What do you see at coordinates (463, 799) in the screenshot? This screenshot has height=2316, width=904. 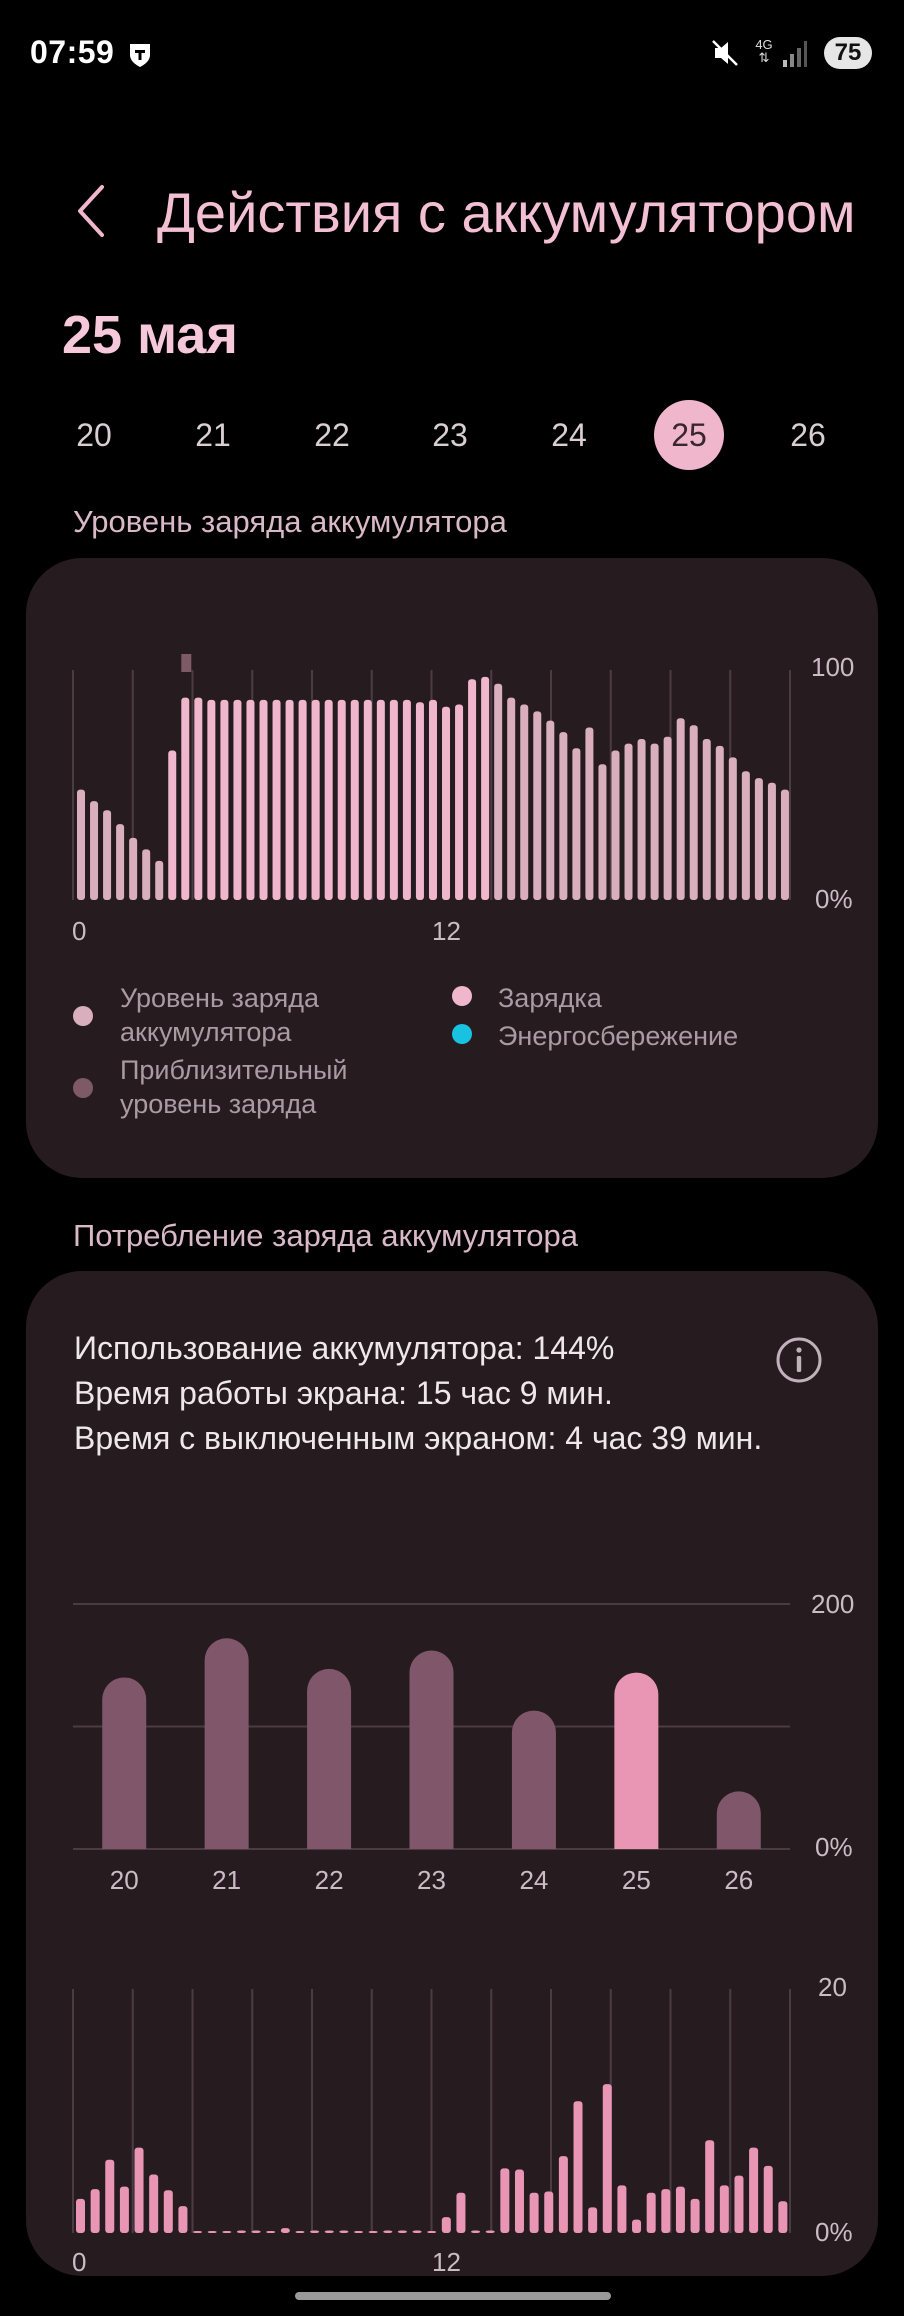 I see `level-chart: 100 0% 0 12` at bounding box center [463, 799].